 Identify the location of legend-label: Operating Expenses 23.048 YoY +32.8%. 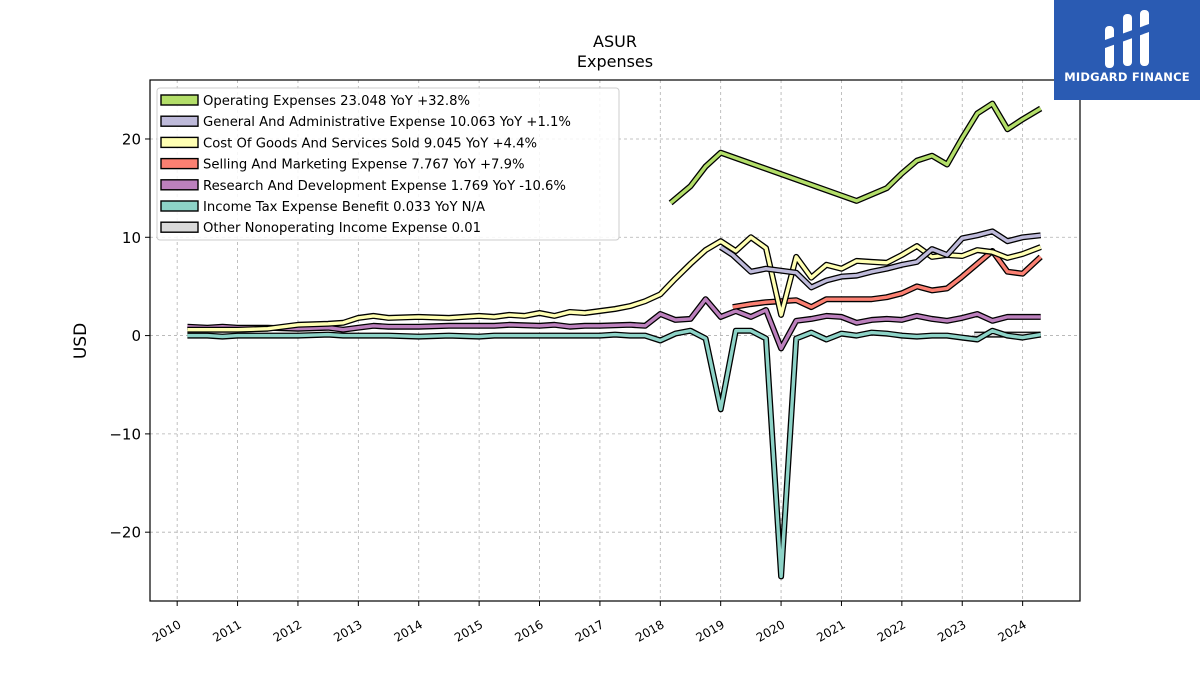
(336, 101).